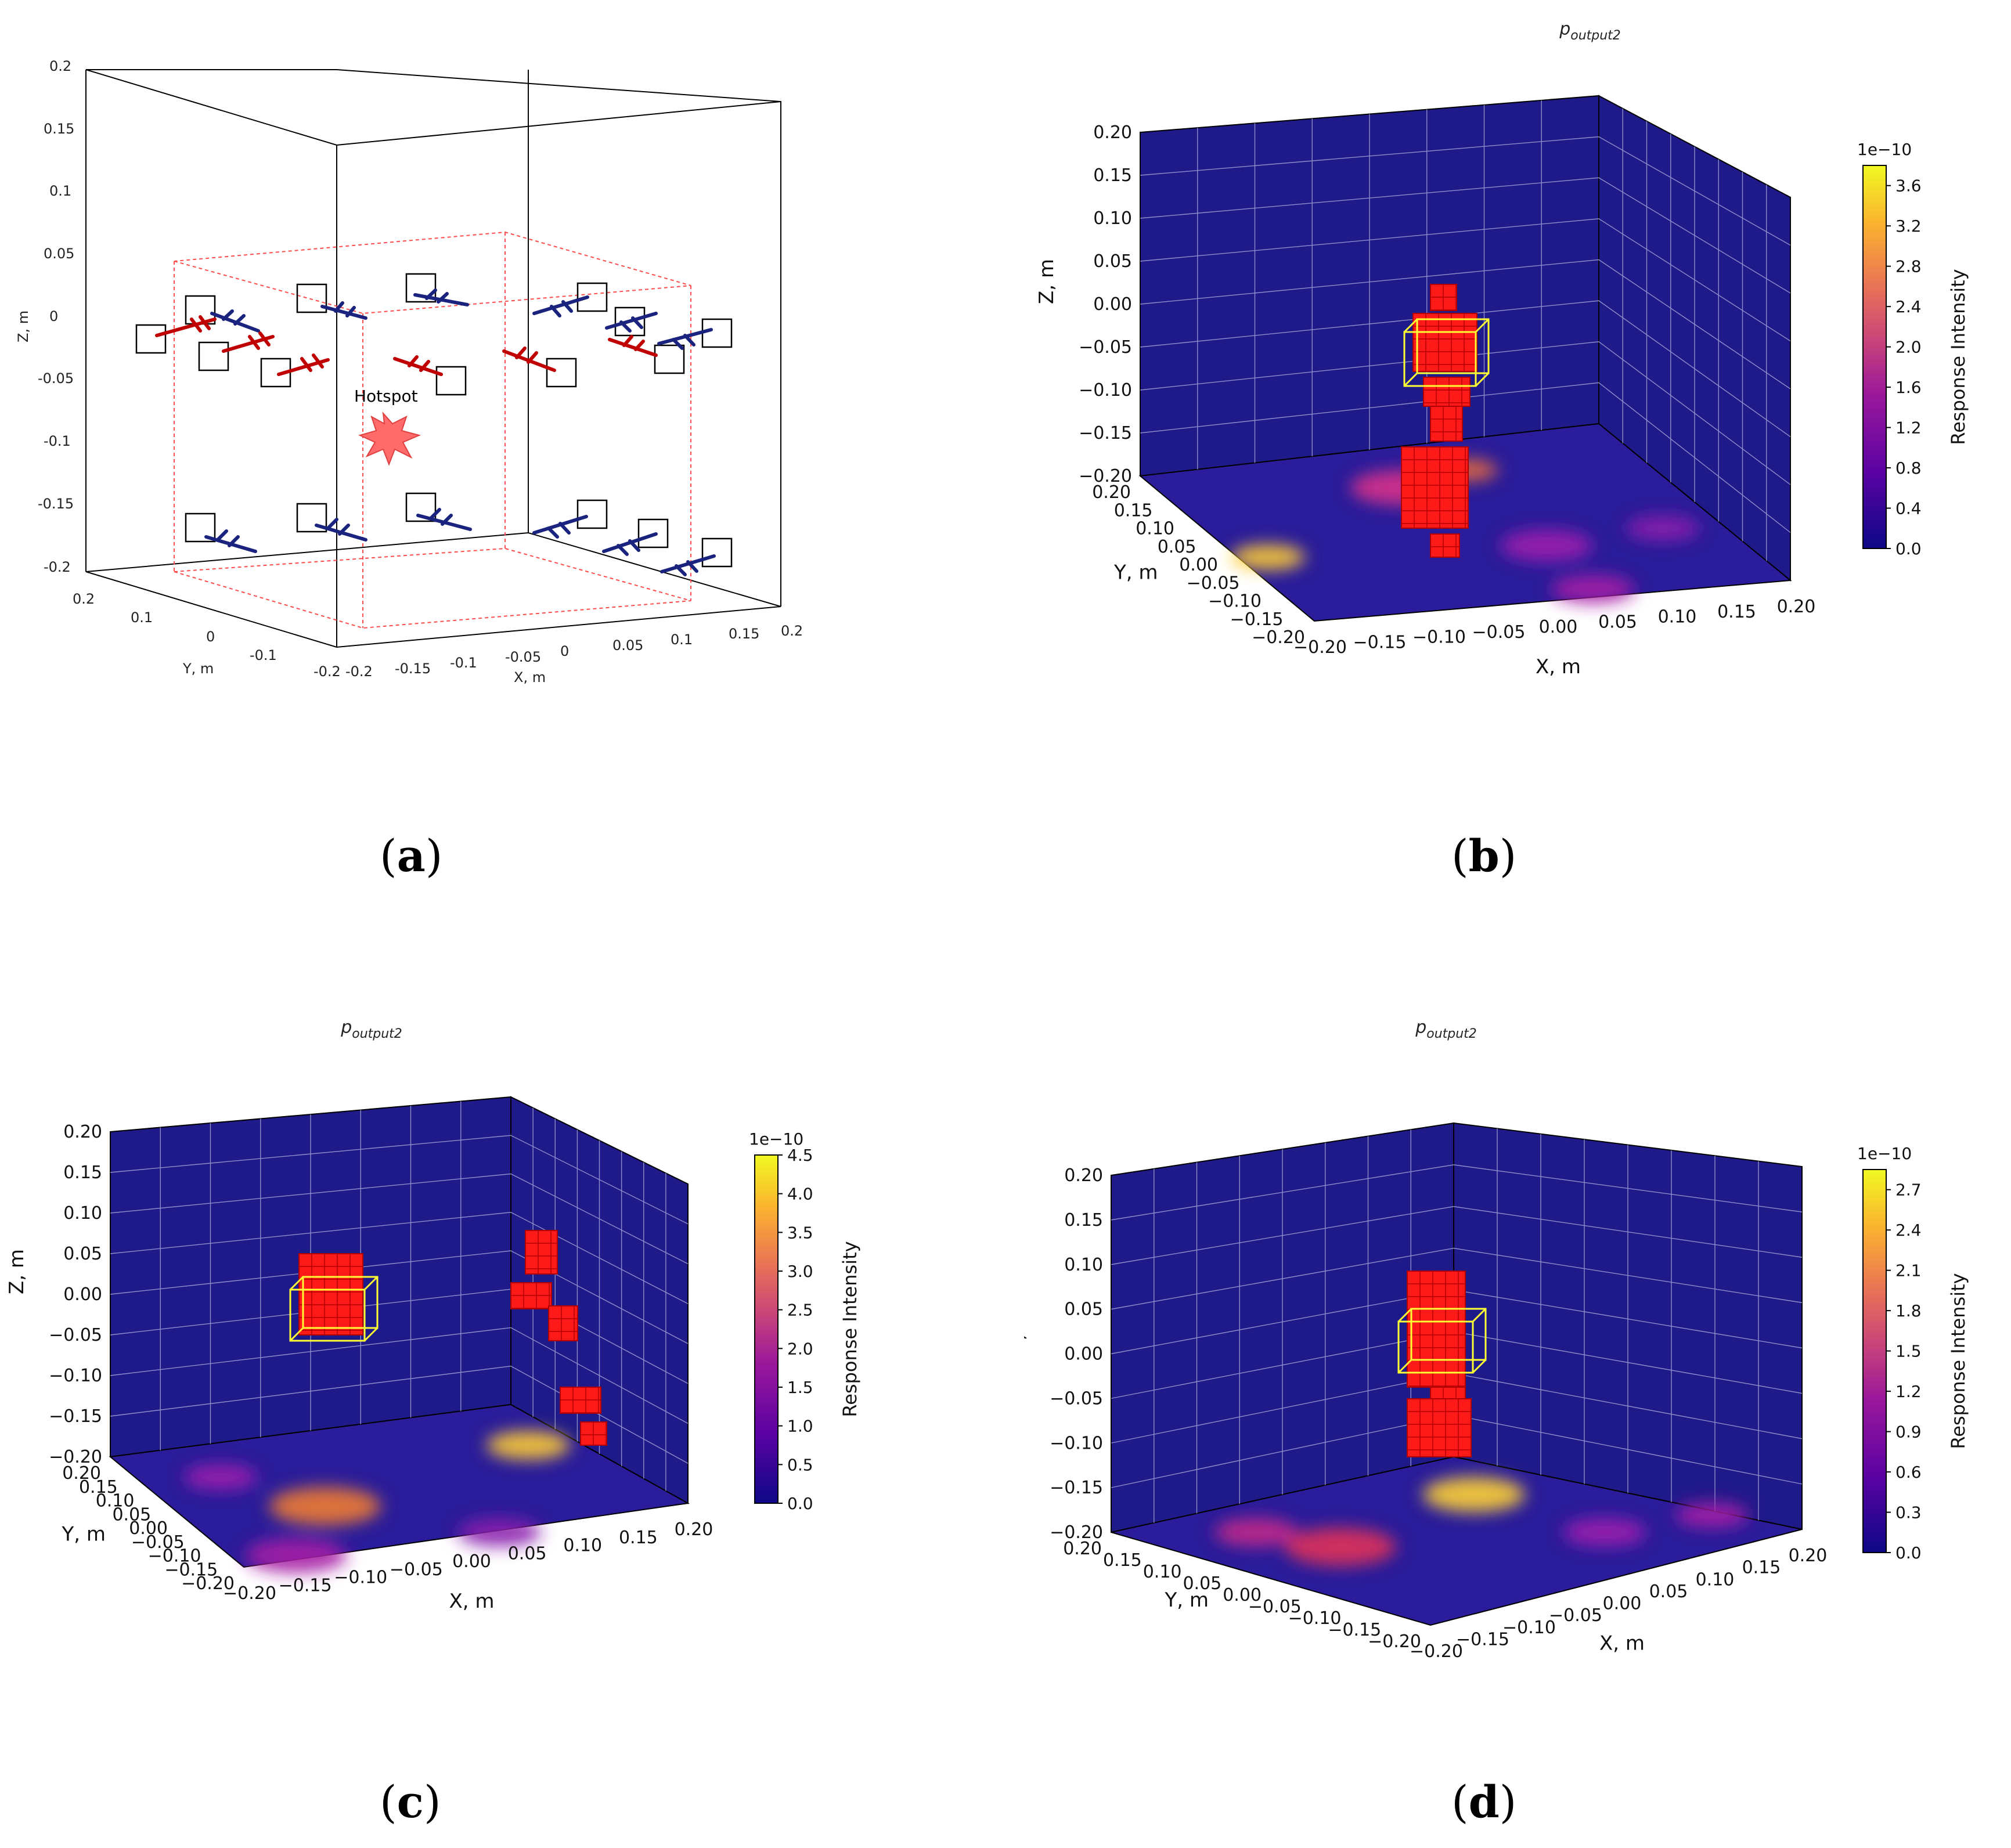  What do you see at coordinates (1457, 1541) in the screenshot?
I see `floor-pane` at bounding box center [1457, 1541].